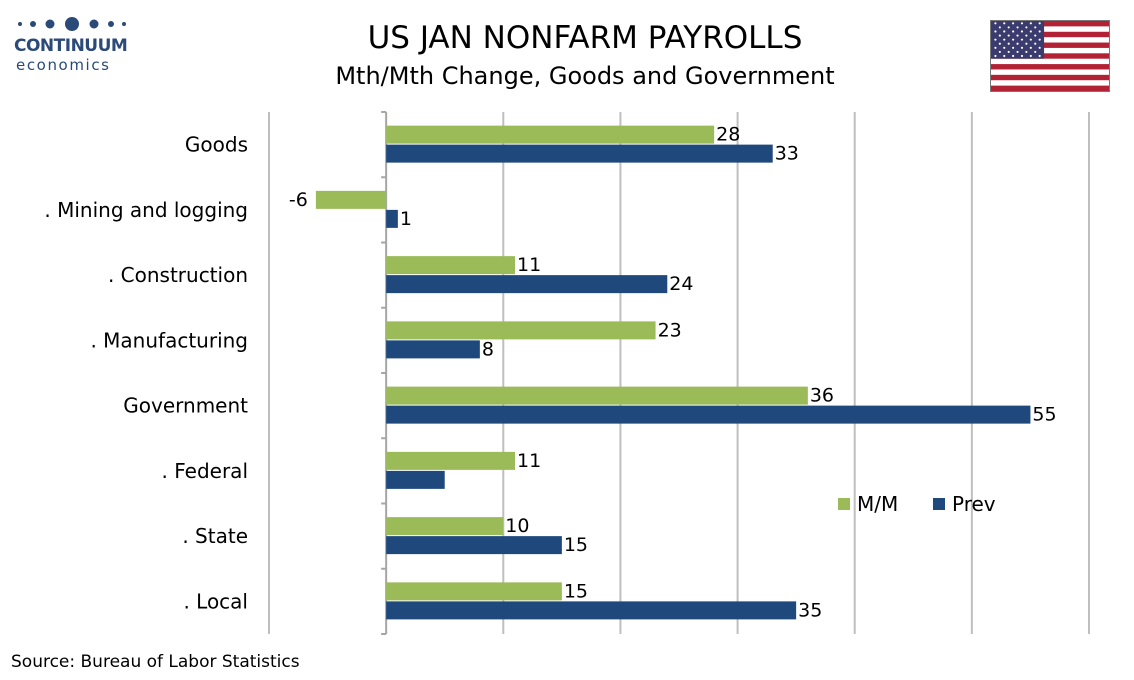 Image resolution: width=1134 pixels, height=680 pixels. Describe the element at coordinates (185, 406) in the screenshot. I see `category-label: Government` at that location.